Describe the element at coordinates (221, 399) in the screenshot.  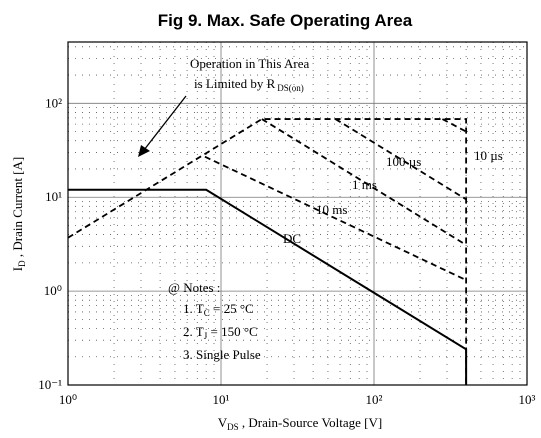
I see `x-tick-label: 10¹` at that location.